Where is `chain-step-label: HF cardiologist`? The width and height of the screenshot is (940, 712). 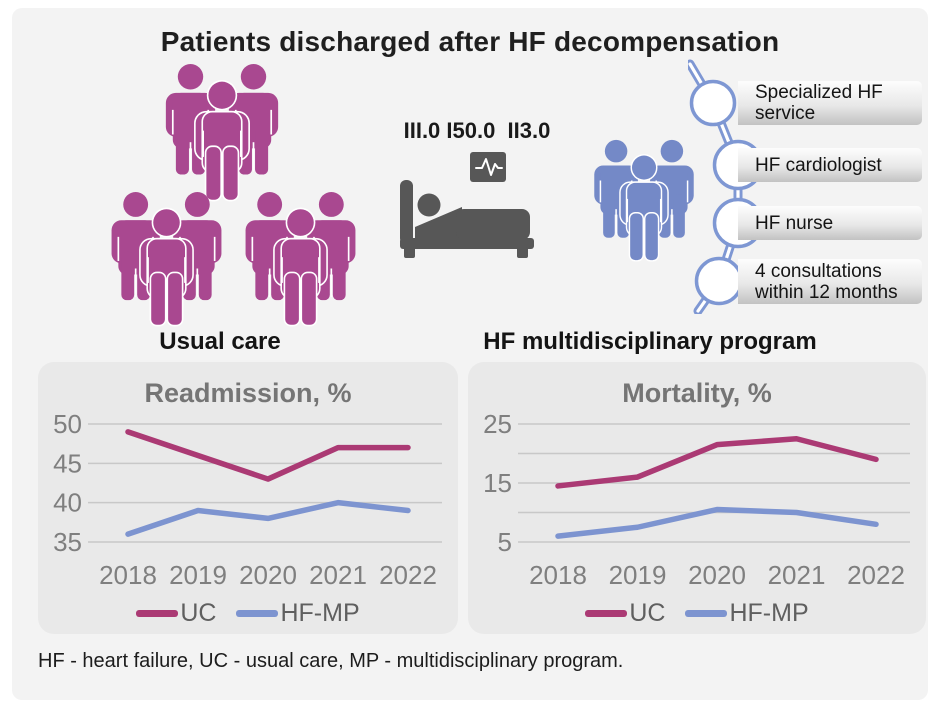
chain-step-label: HF cardiologist is located at coordinates (830, 165).